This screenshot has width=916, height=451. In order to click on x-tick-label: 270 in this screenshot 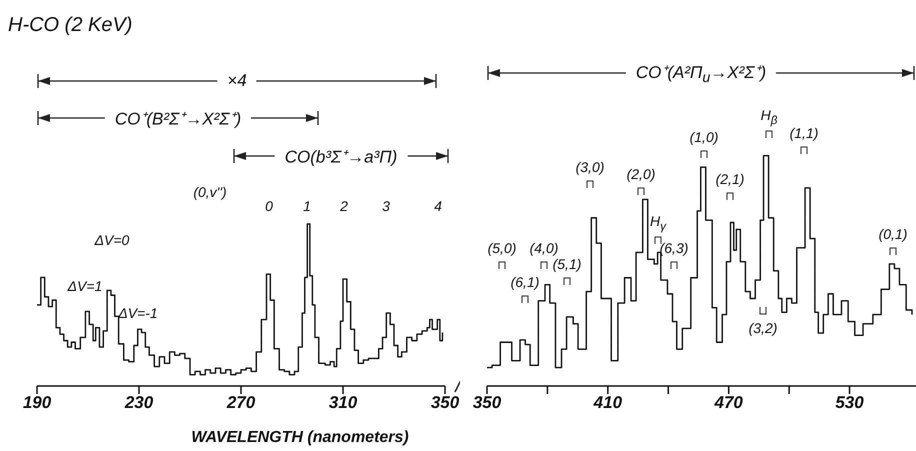, I will do `click(241, 402)`.